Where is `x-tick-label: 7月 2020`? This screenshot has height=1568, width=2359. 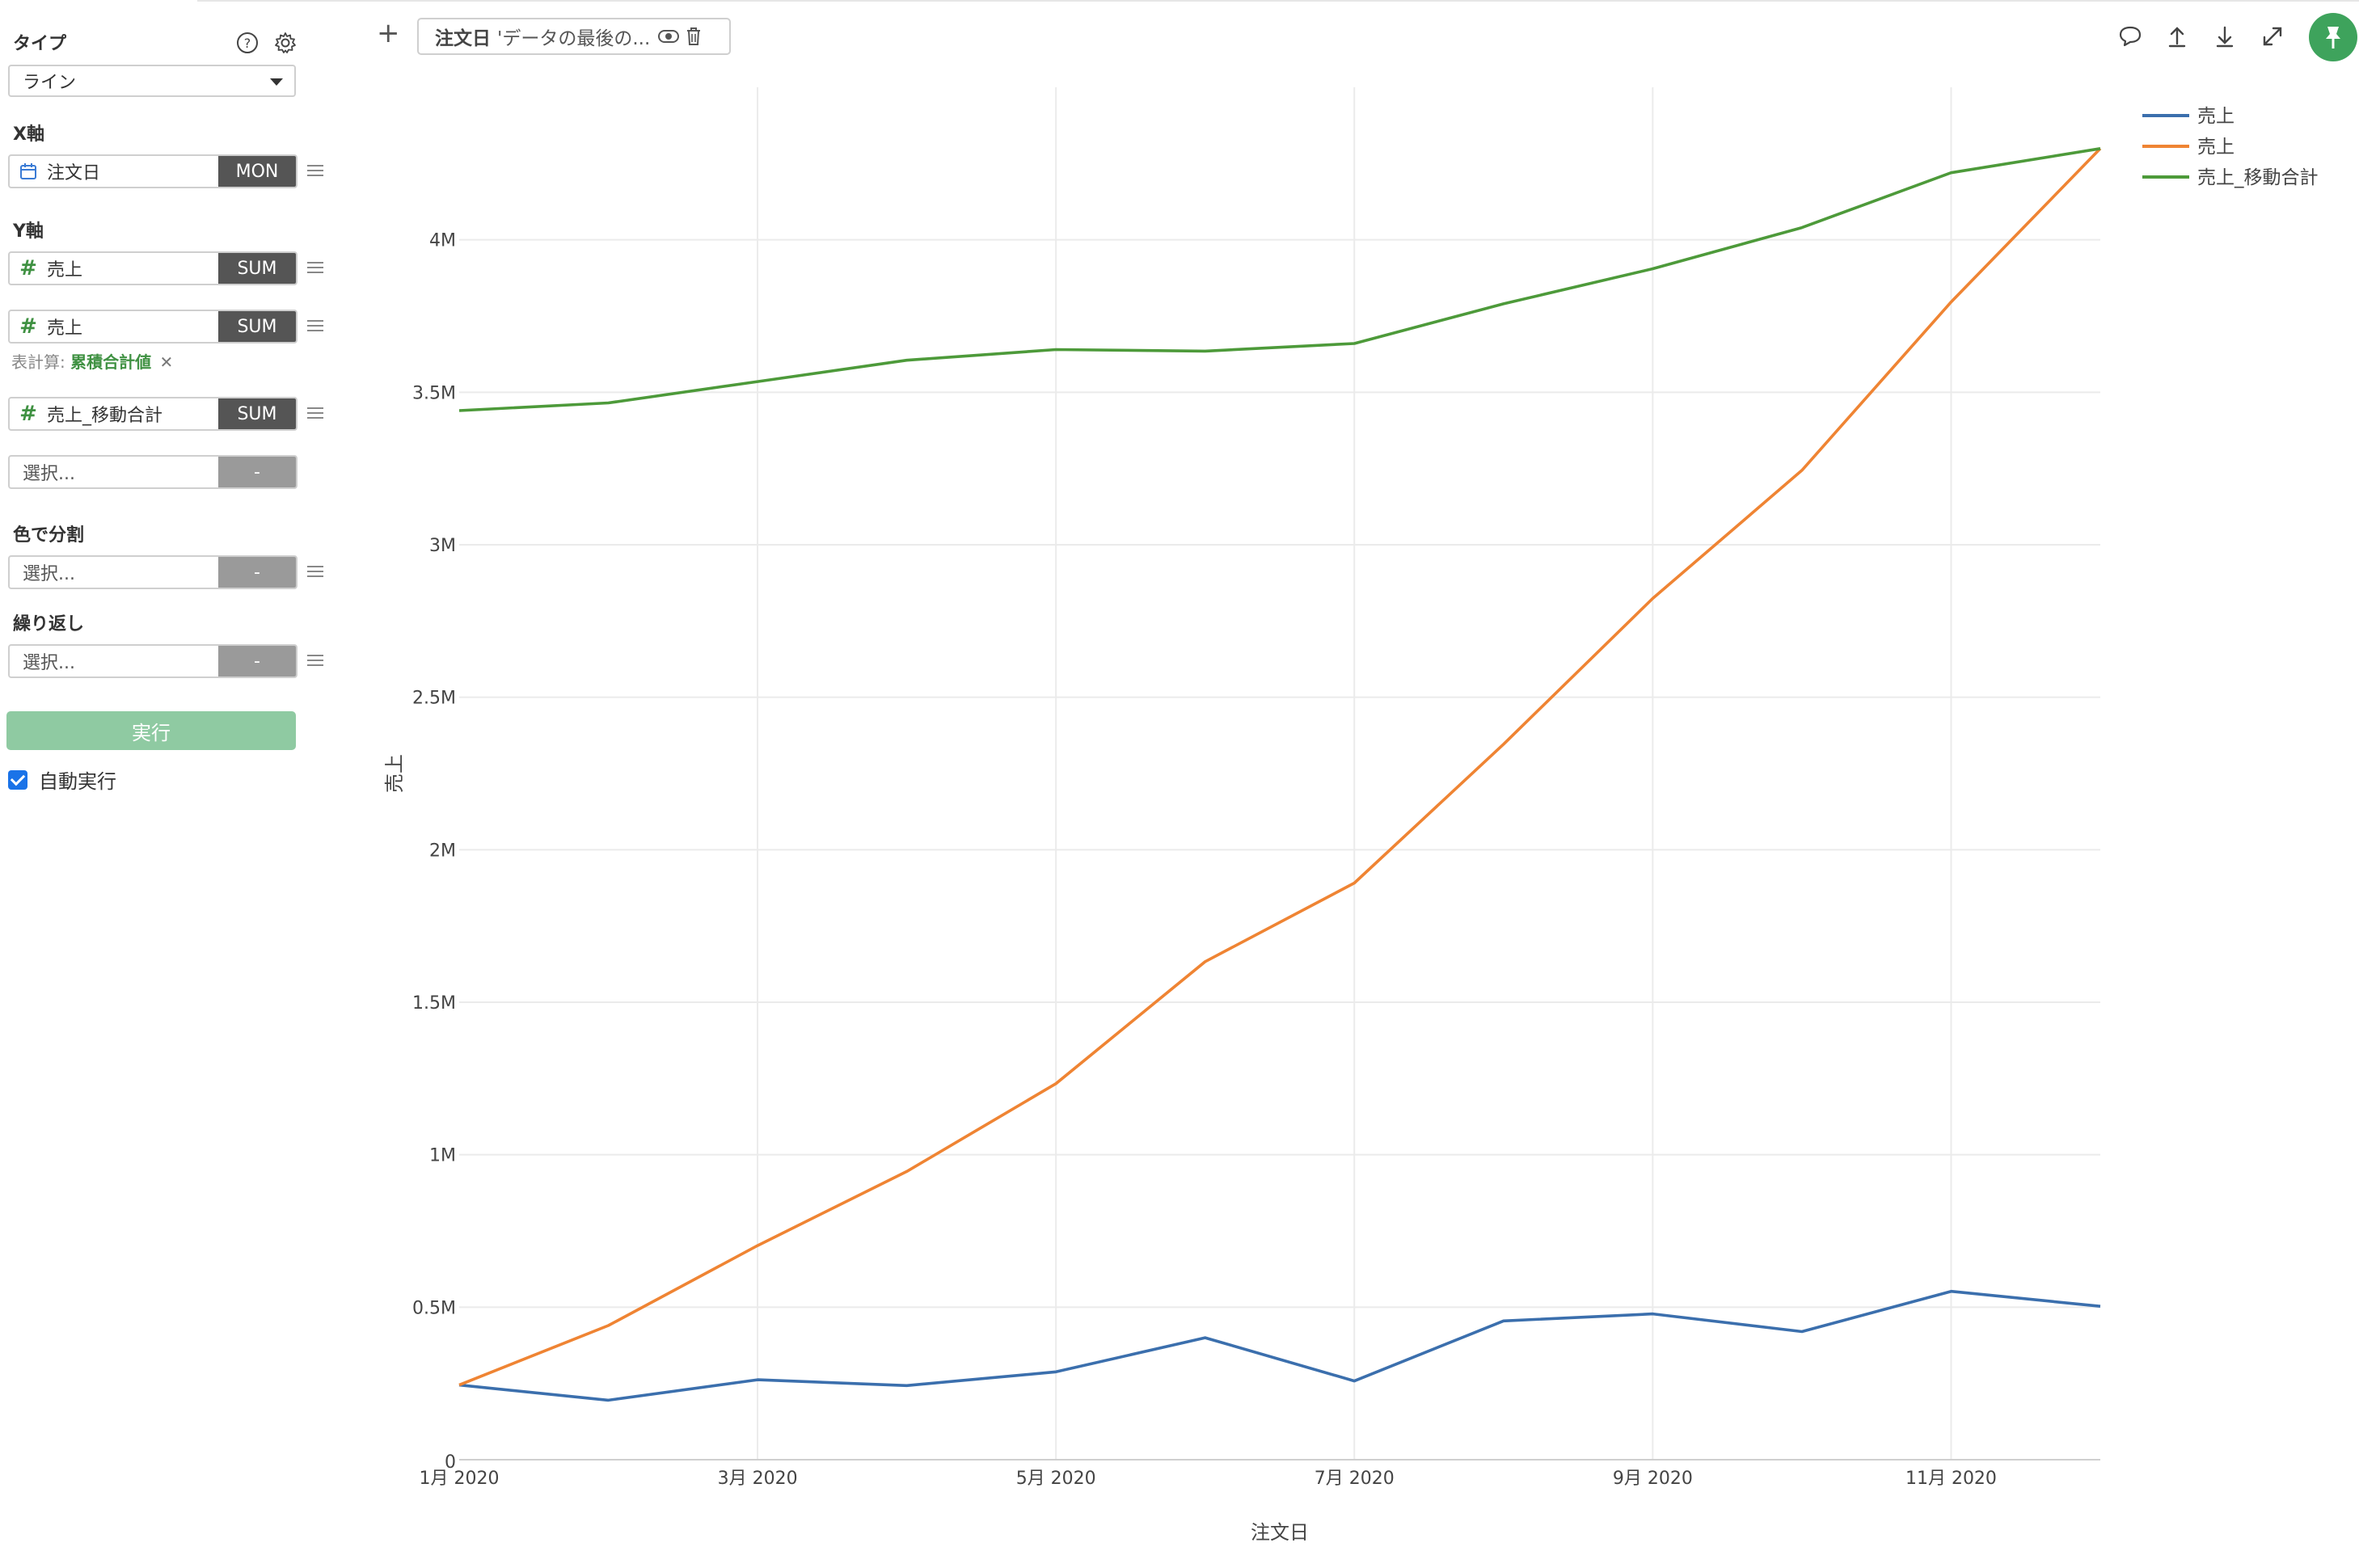 x-tick-label: 7月 2020 is located at coordinates (1355, 1479).